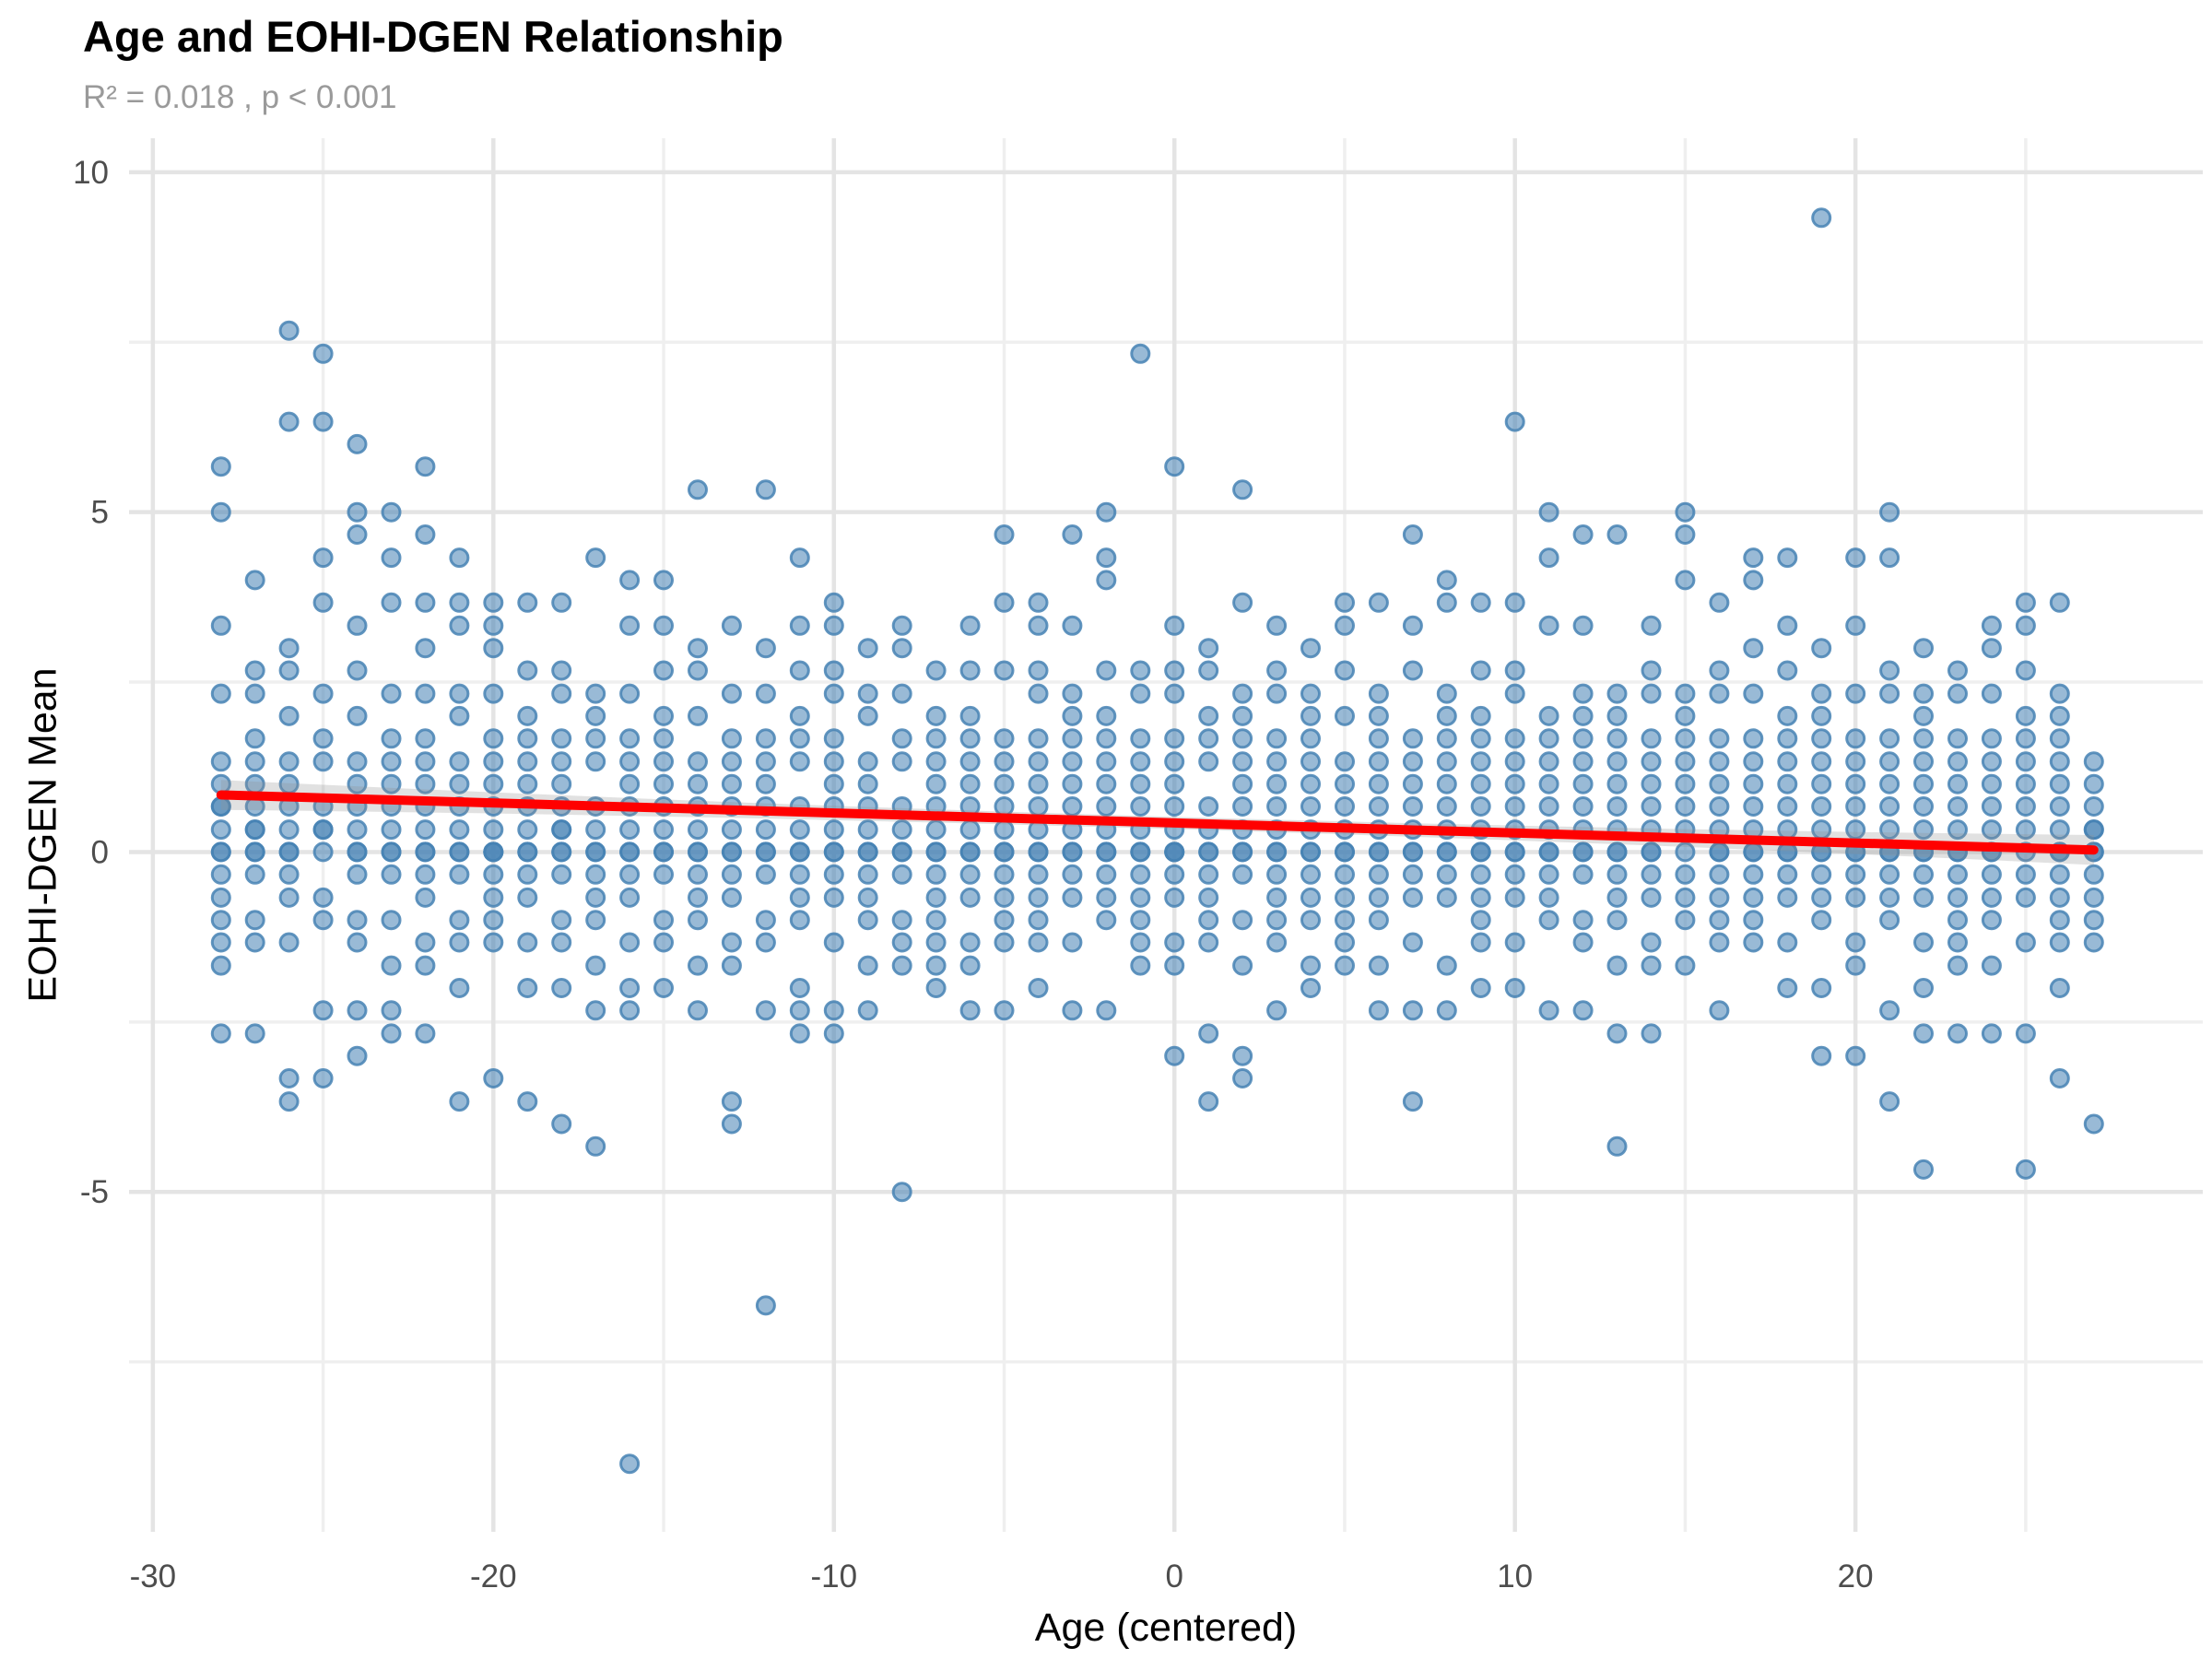  What do you see at coordinates (94, 1192) in the screenshot?
I see `y-tick-label: -5` at bounding box center [94, 1192].